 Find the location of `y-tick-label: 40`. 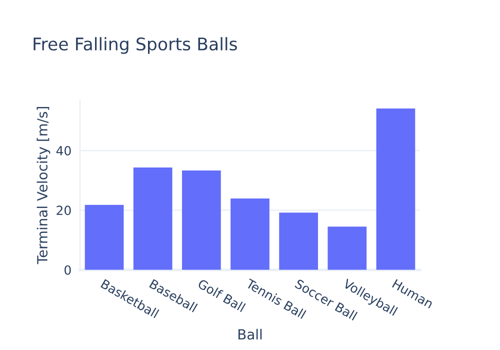

y-tick-label: 40 is located at coordinates (63, 151).